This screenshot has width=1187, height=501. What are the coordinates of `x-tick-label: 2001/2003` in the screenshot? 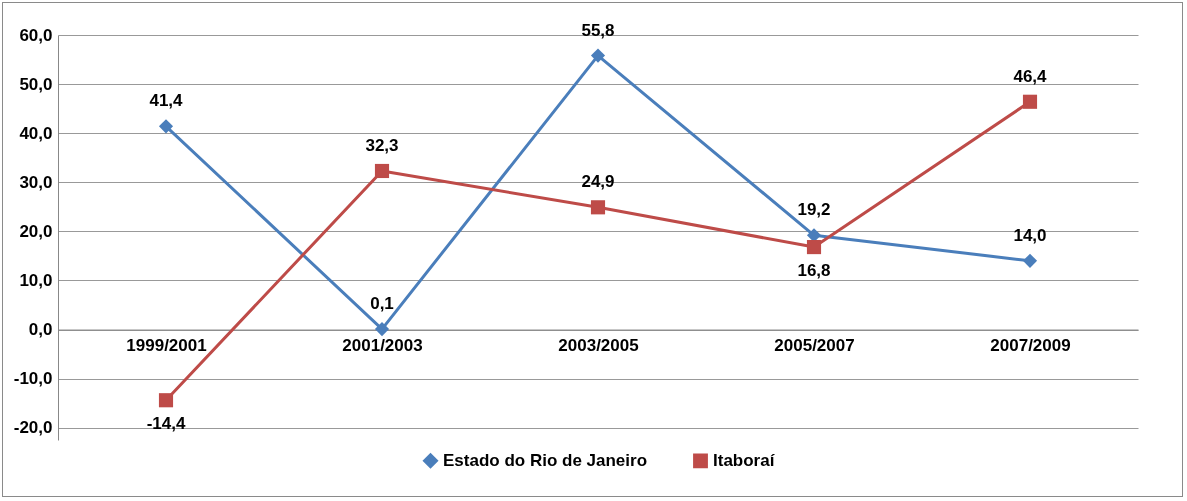 It's located at (382, 346).